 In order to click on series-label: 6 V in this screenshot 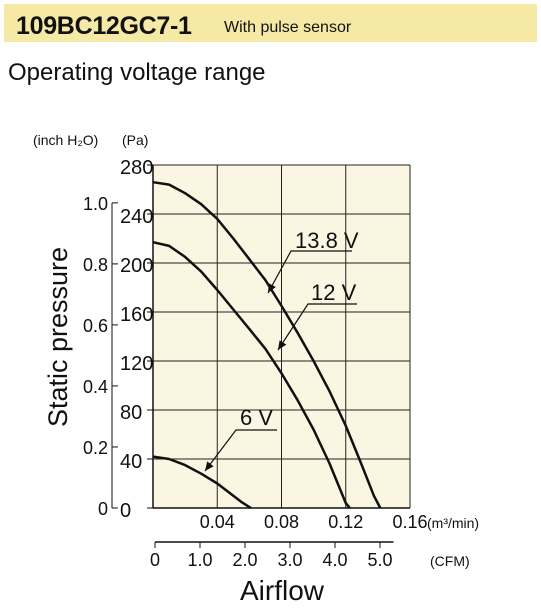, I will do `click(256, 417)`.